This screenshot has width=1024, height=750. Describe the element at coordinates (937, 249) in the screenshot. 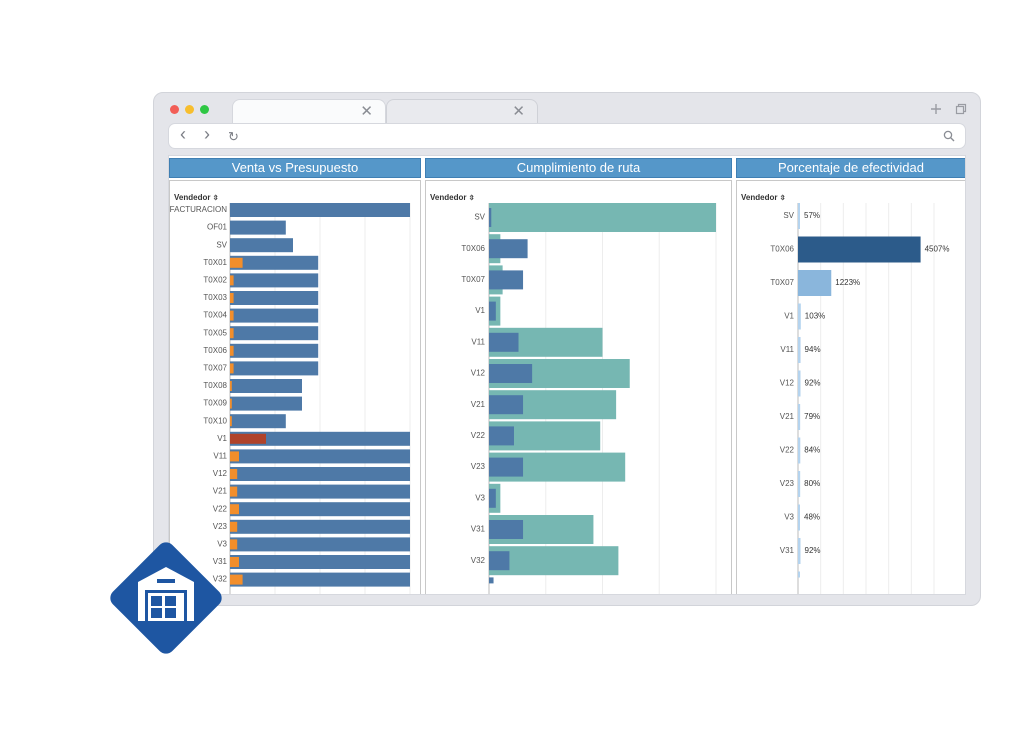

I see `data-label: 4507%` at that location.